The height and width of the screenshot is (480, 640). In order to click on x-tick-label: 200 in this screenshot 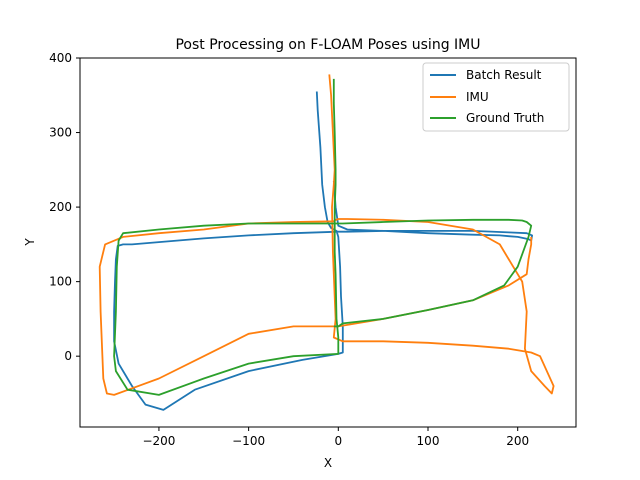, I will do `click(517, 441)`.